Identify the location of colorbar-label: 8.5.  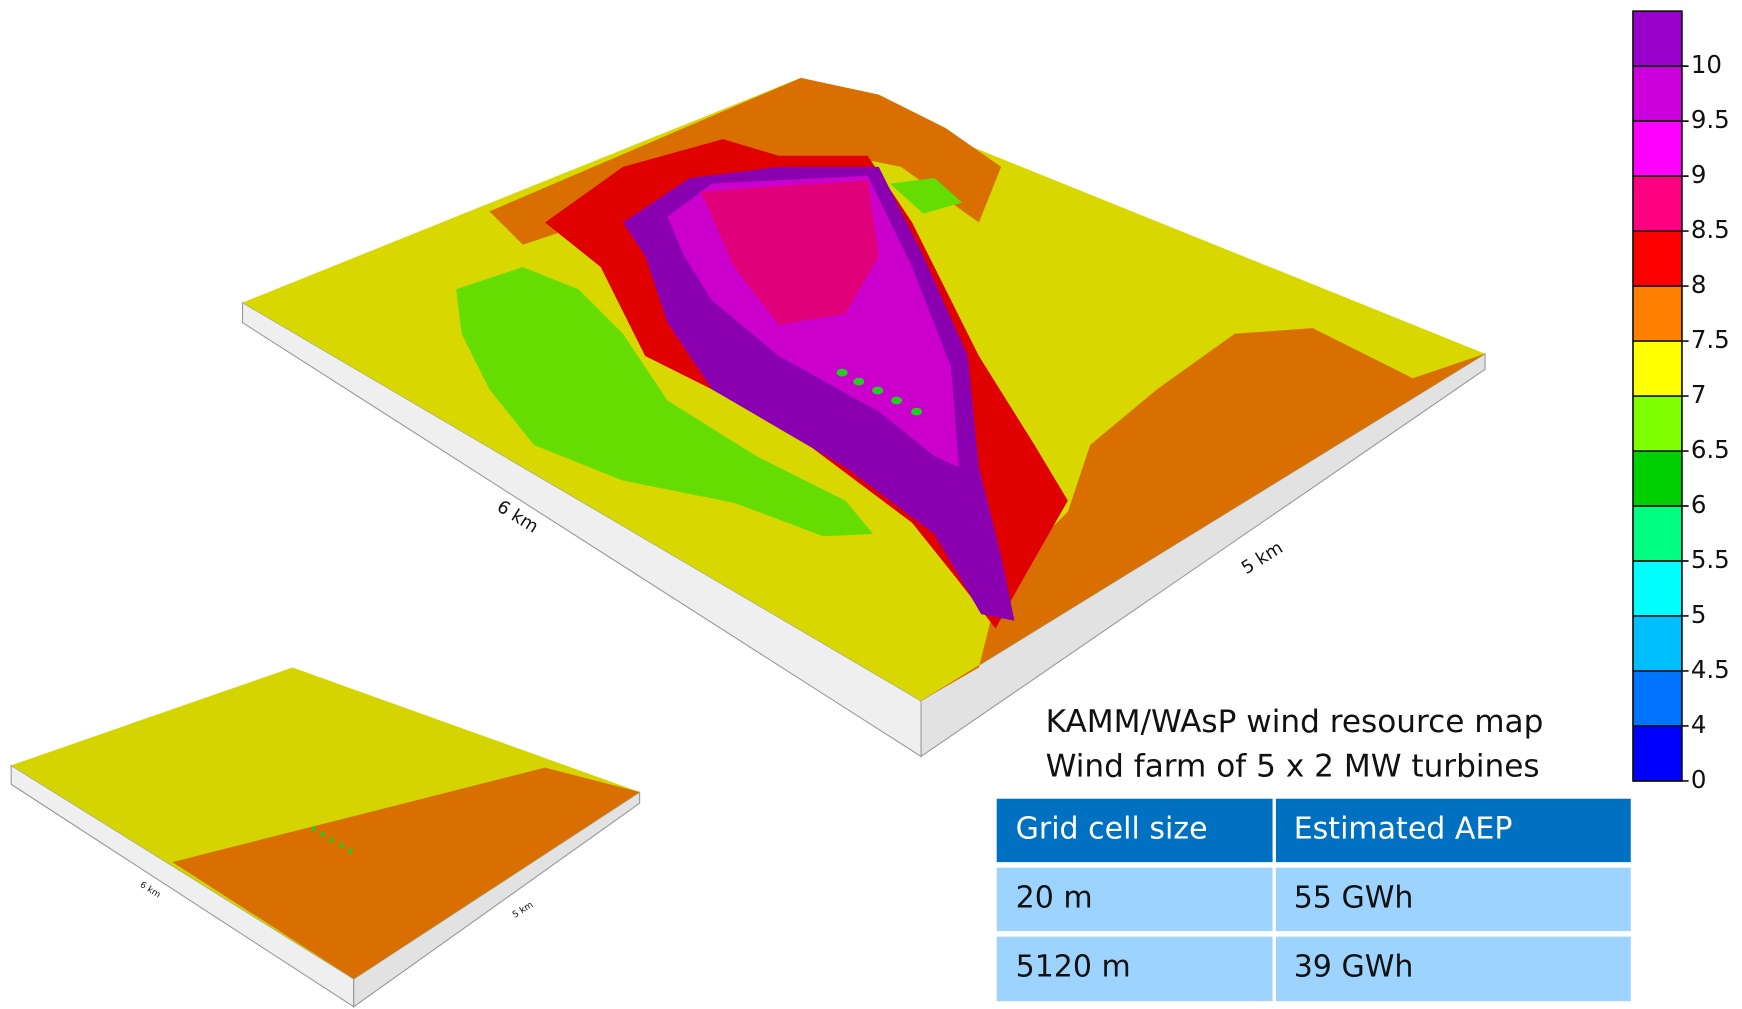
(1710, 229).